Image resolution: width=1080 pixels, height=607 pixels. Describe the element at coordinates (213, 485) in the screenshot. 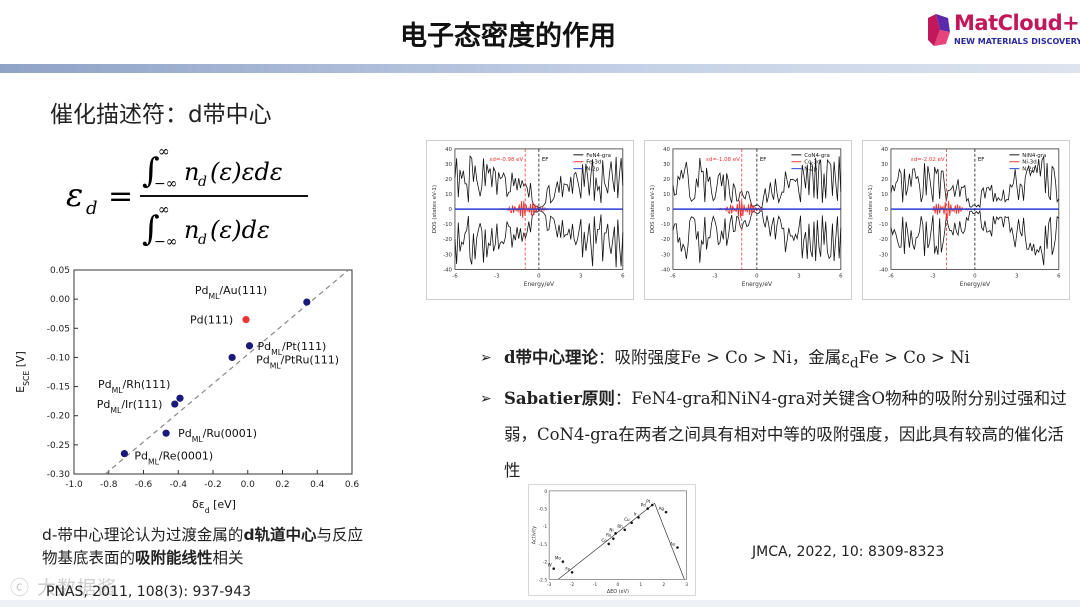

I see `x-tick-label: -0.2` at that location.